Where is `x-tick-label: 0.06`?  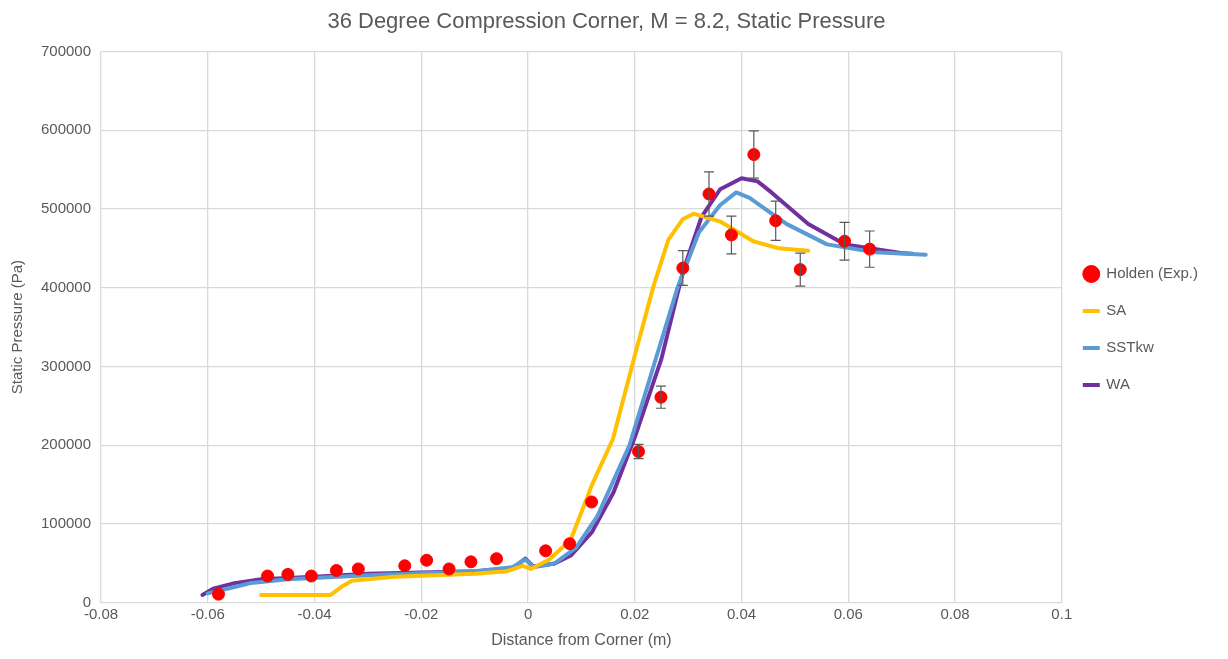
x-tick-label: 0.06 is located at coordinates (848, 613).